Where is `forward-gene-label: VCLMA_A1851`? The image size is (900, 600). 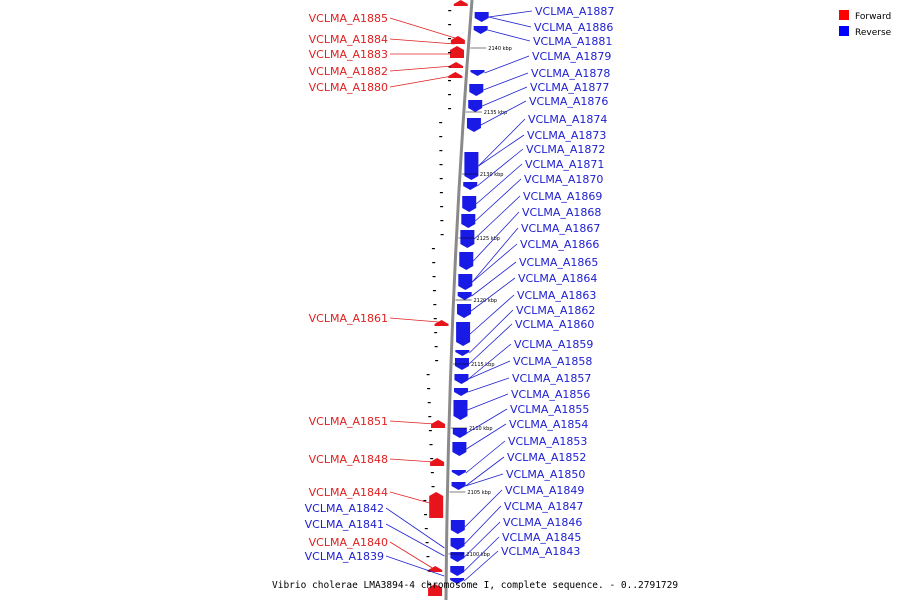 forward-gene-label: VCLMA_A1851 is located at coordinates (348, 421).